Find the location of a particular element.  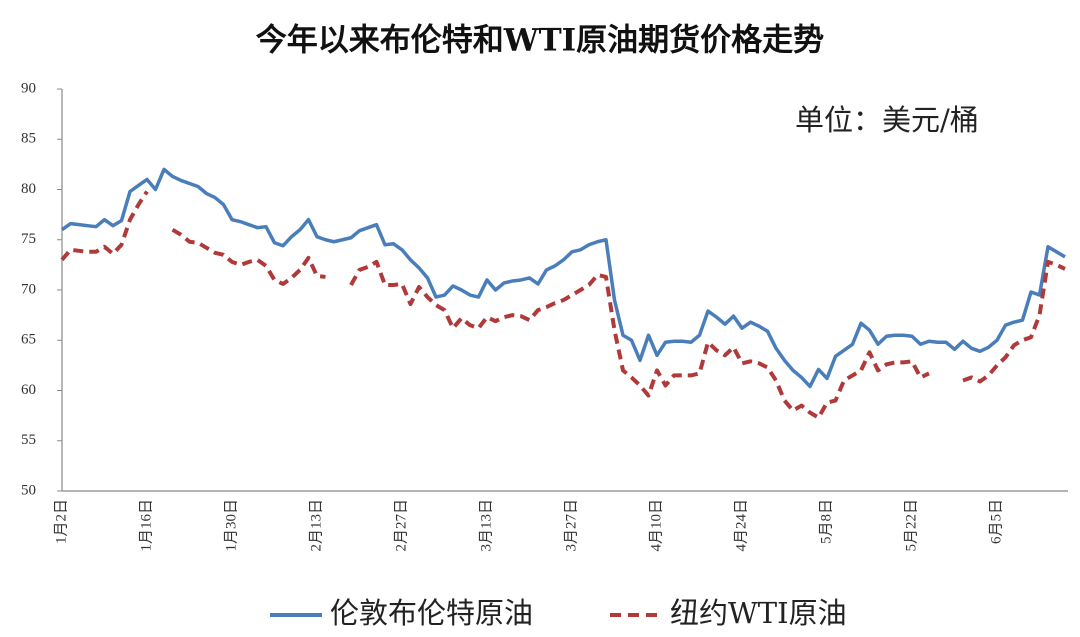

legend-label: 伦敦布伦特原油 is located at coordinates (431, 613).